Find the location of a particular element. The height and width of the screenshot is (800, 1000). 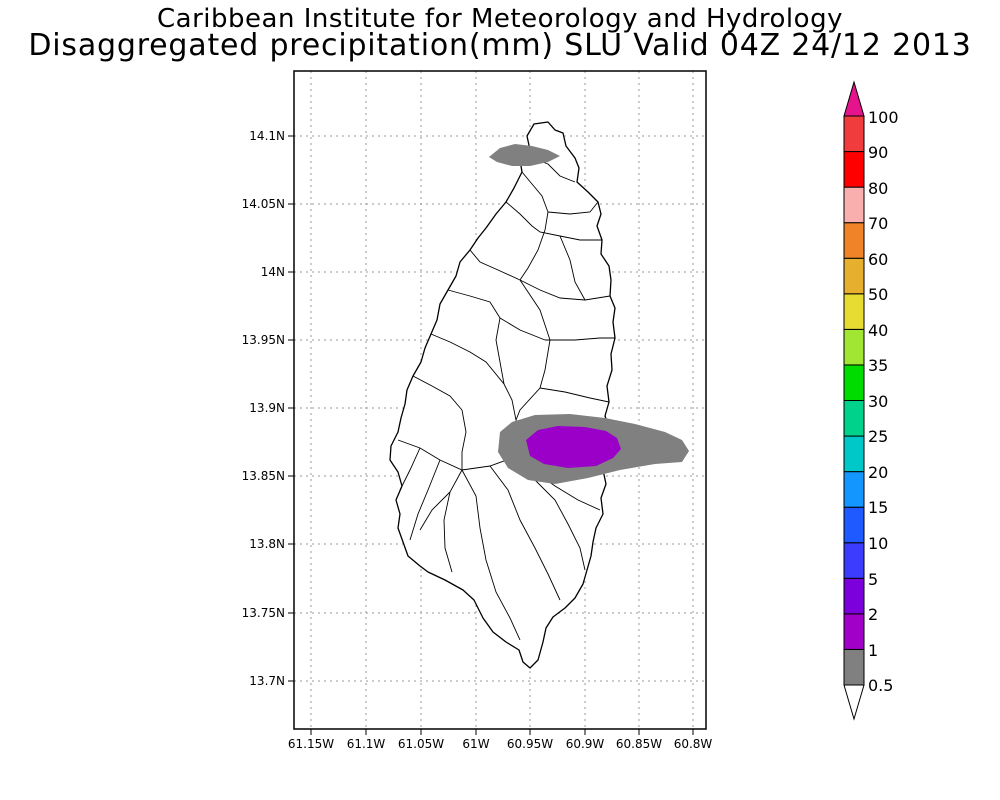

colorbar-label: 5 is located at coordinates (873, 579).